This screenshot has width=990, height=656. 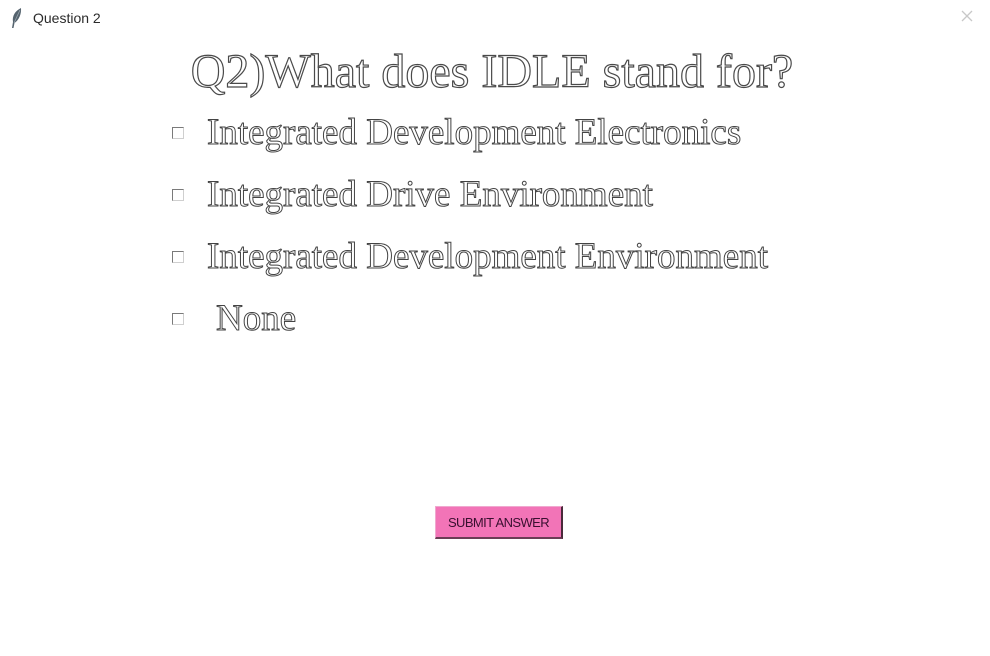 What do you see at coordinates (499, 522) in the screenshot?
I see `submit-answer-button: SUBMIT ANSWER` at bounding box center [499, 522].